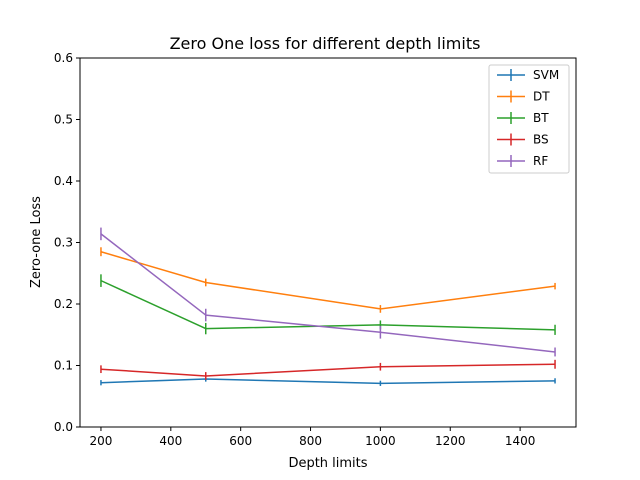  What do you see at coordinates (528, 75) in the screenshot?
I see `legend-item-svm: SVM` at bounding box center [528, 75].